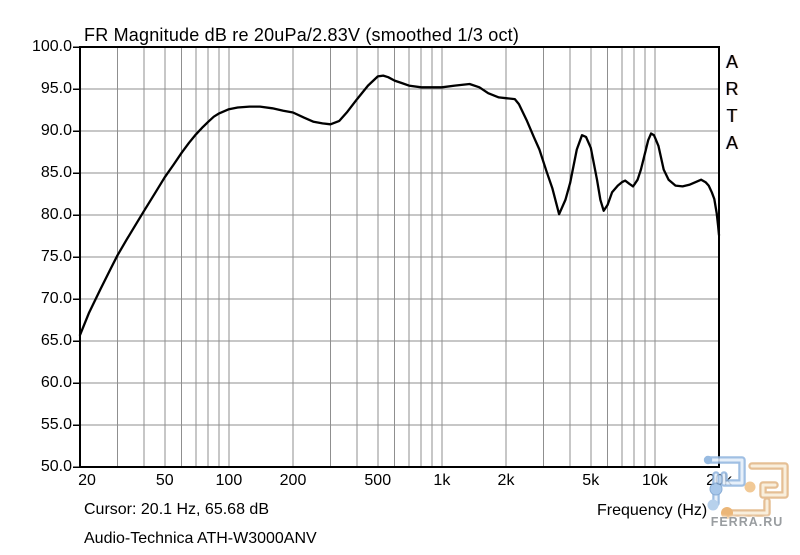 The height and width of the screenshot is (555, 800). Describe the element at coordinates (200, 538) in the screenshot. I see `device-label: Audio-Technica ATH-W3000ANV` at that location.